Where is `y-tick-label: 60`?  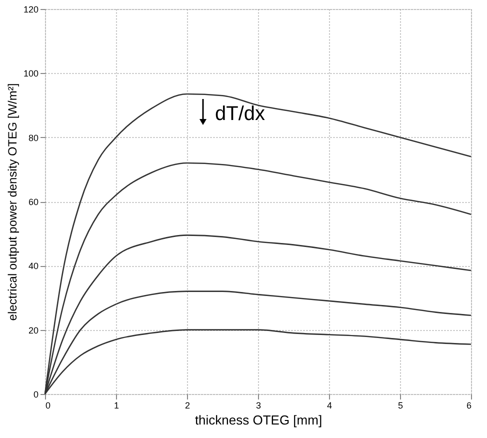 y-tick-label: 60 is located at coordinates (33, 202).